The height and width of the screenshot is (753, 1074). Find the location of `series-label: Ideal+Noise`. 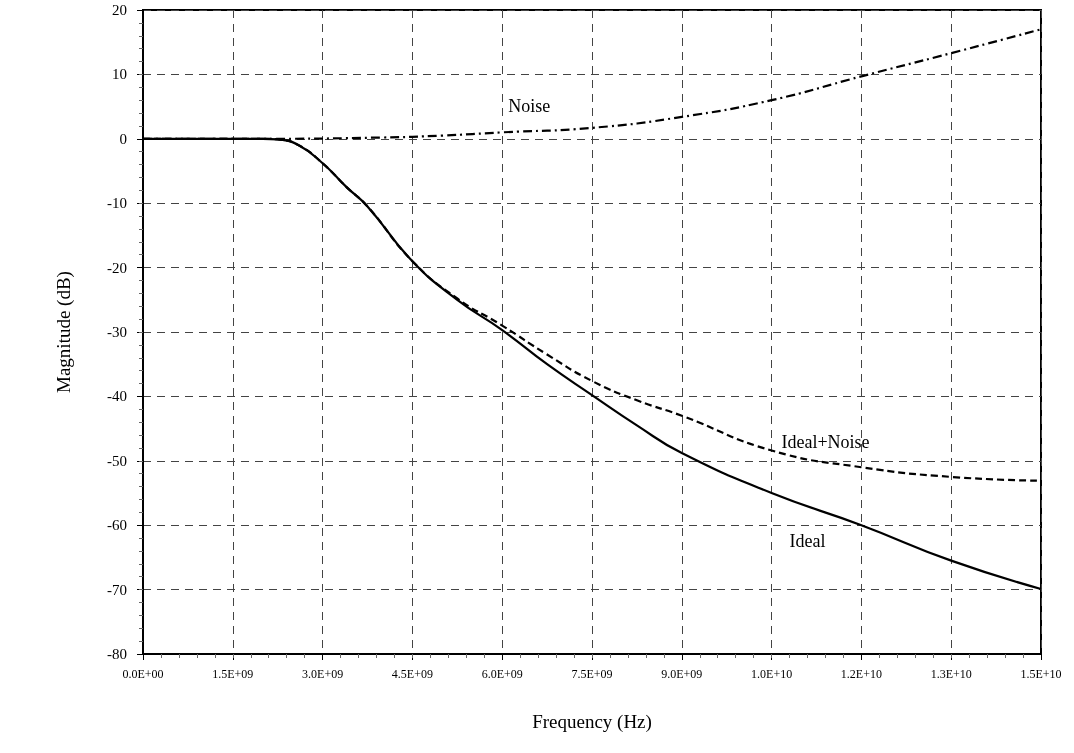

series-label: Ideal+Noise is located at coordinates (825, 442).